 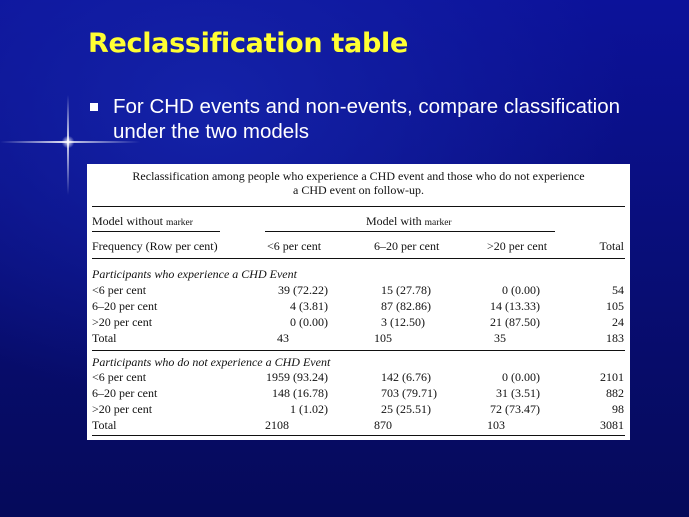 I want to click on header-bottom-rule, so click(x=358, y=258).